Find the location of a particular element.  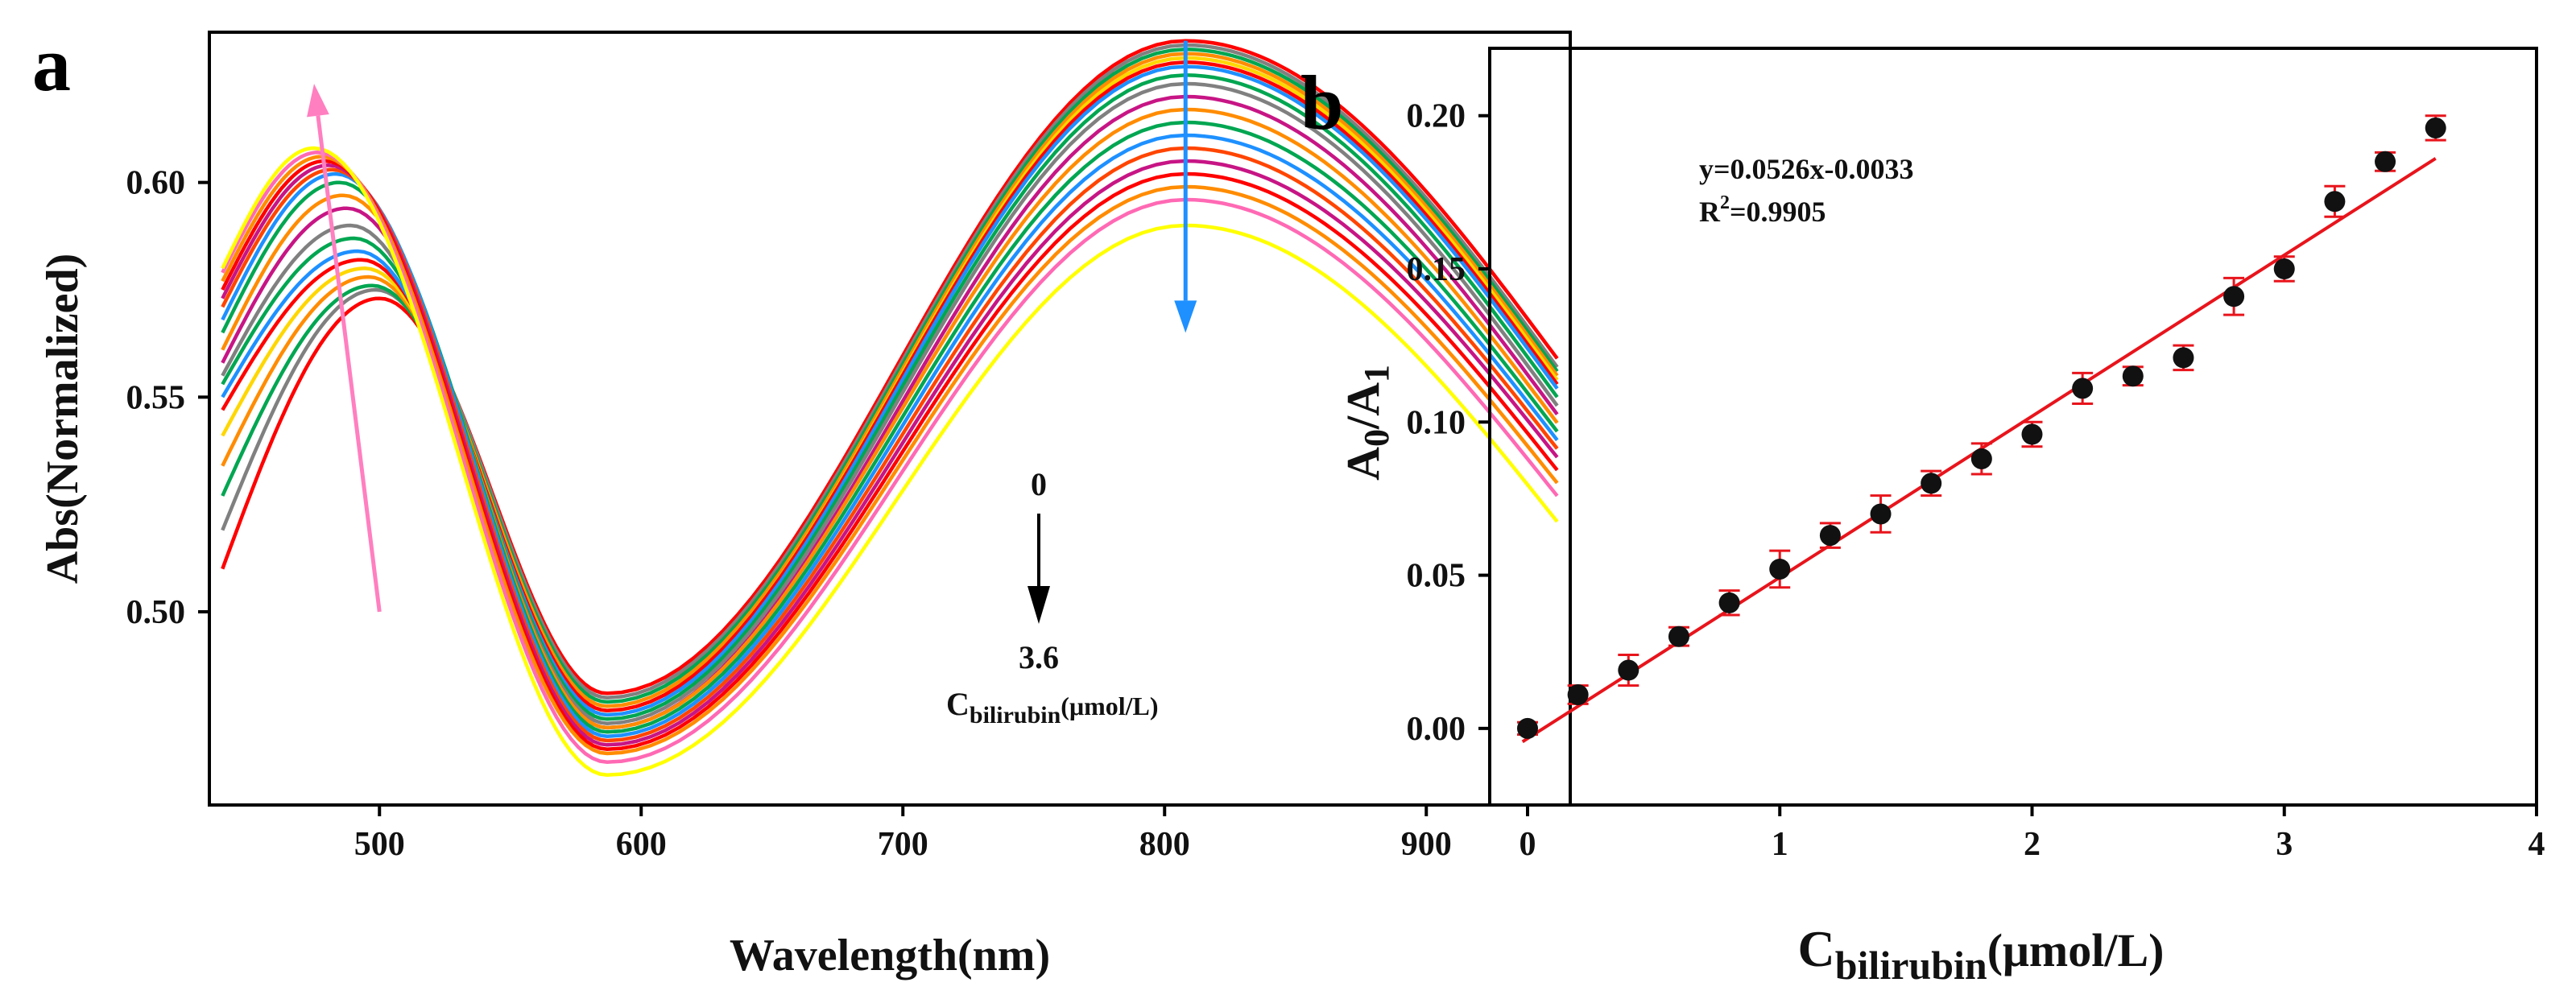

panel-b-ytick-label: 0.10 is located at coordinates (1436, 423).